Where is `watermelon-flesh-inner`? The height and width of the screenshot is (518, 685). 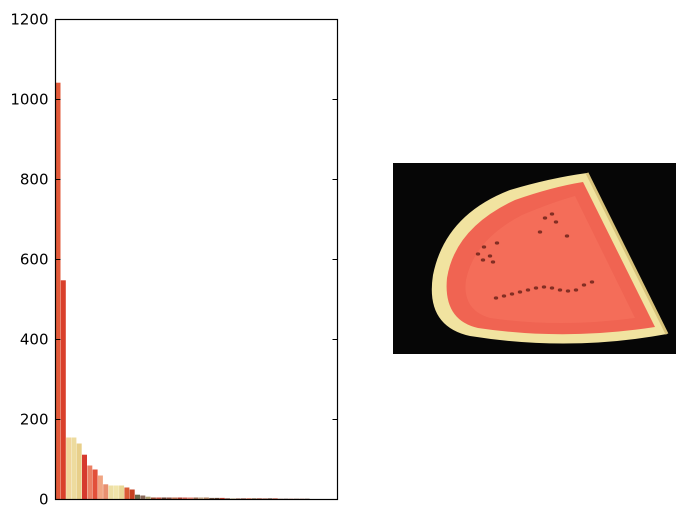 watermelon-flesh-inner is located at coordinates (550, 259).